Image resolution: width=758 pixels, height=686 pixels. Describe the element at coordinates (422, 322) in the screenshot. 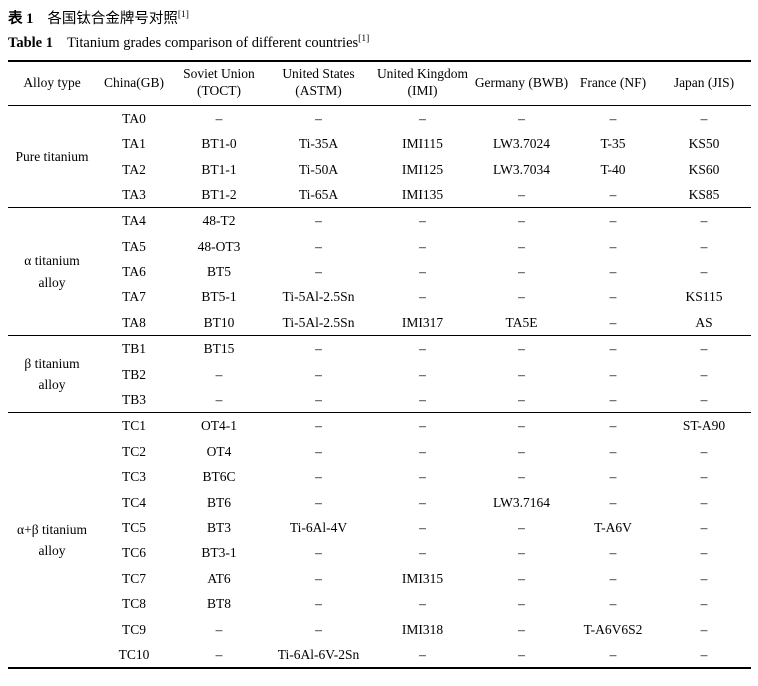

I see `grade-cell: IMI317` at that location.